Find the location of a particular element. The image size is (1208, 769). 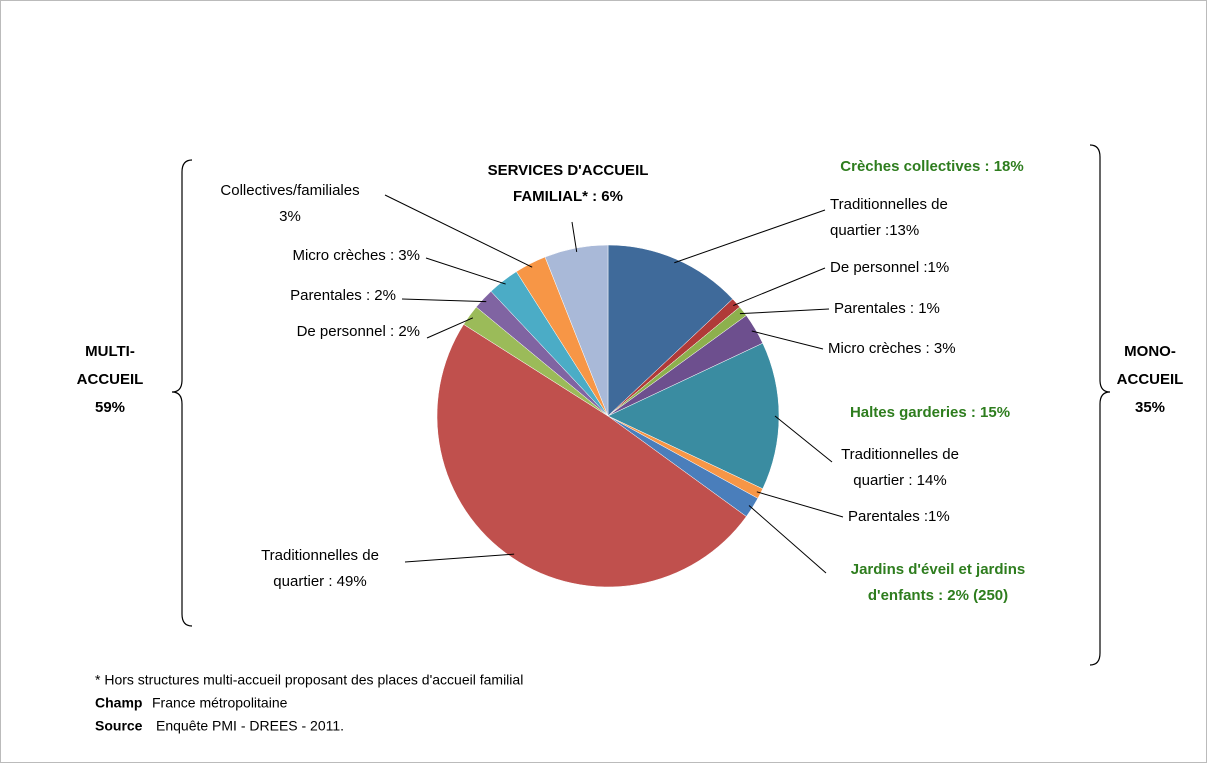

slice-label: FAMILIAL* : 6% is located at coordinates (568, 196).